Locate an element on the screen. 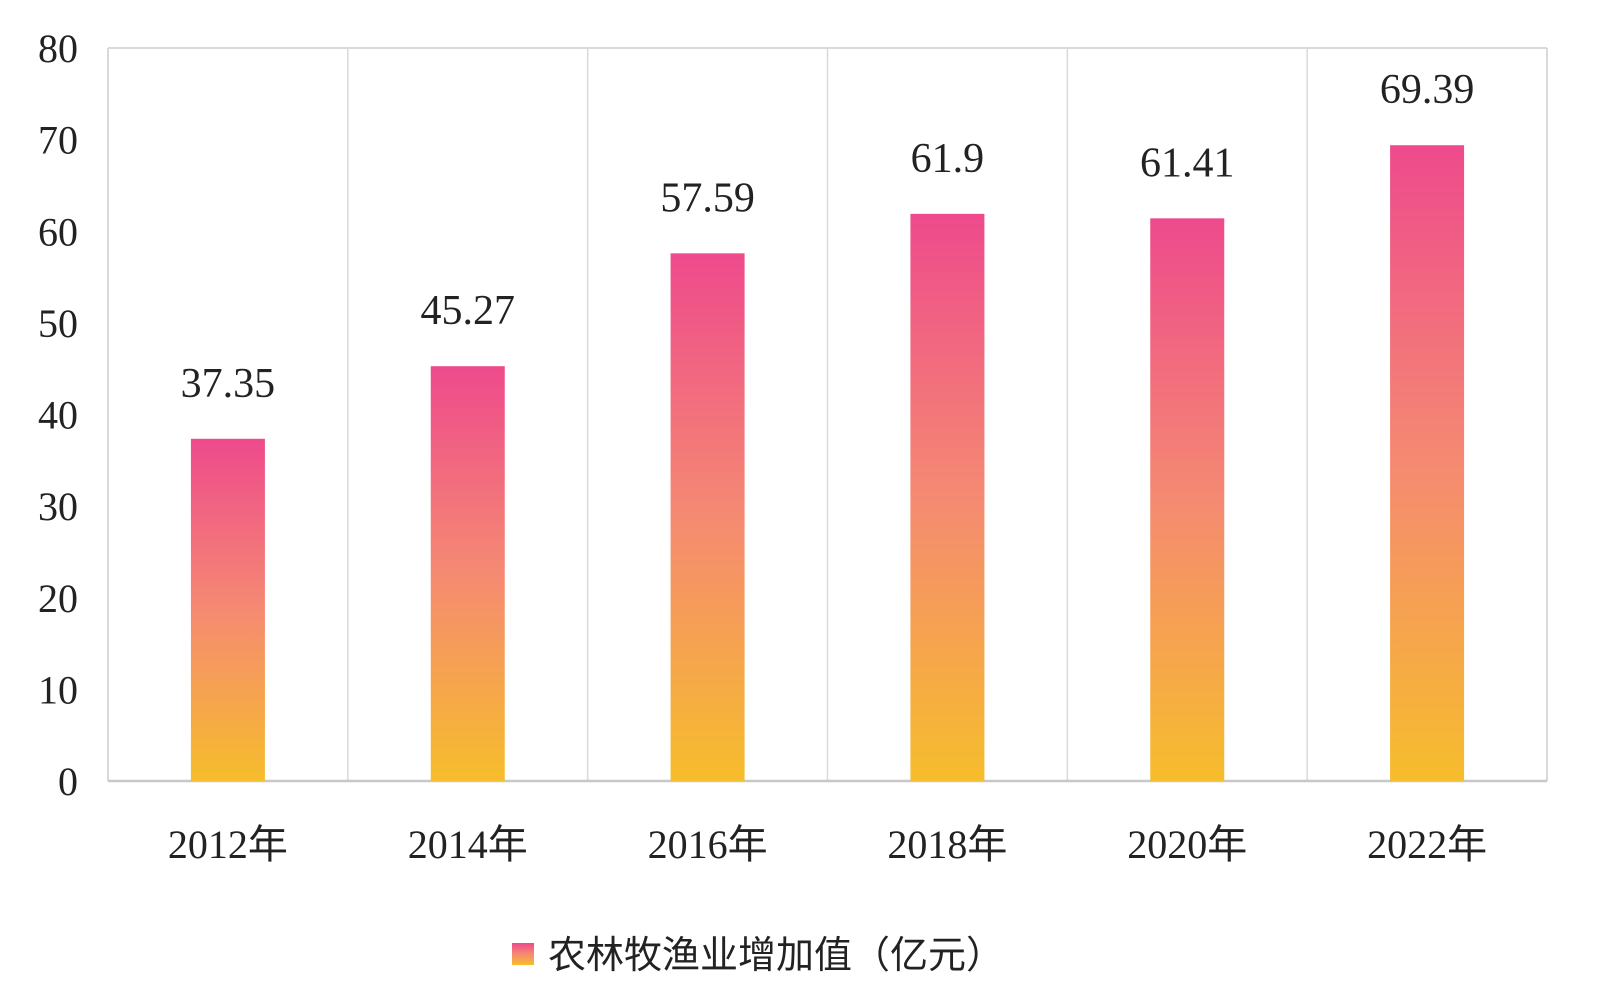 The width and height of the screenshot is (1607, 1000). x-tick-label: 2016年 is located at coordinates (708, 844).